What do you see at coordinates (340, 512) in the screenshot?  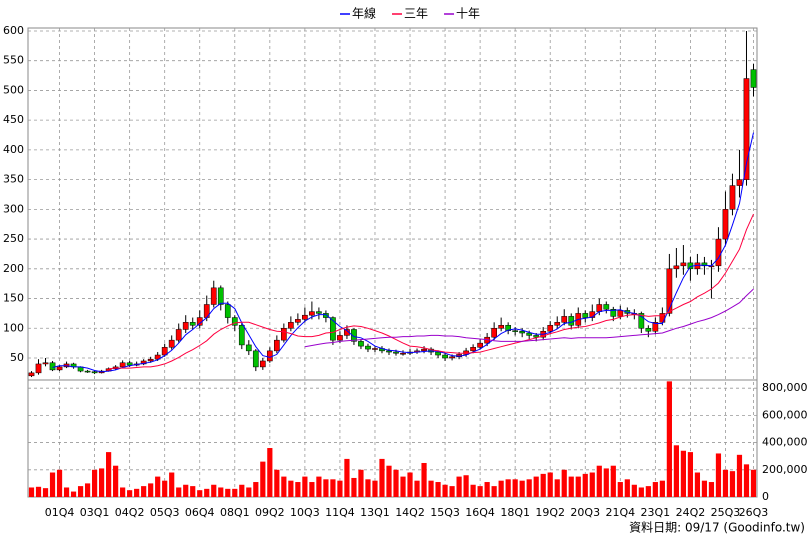 I see `x-tick-label: 11Q4` at bounding box center [340, 512].